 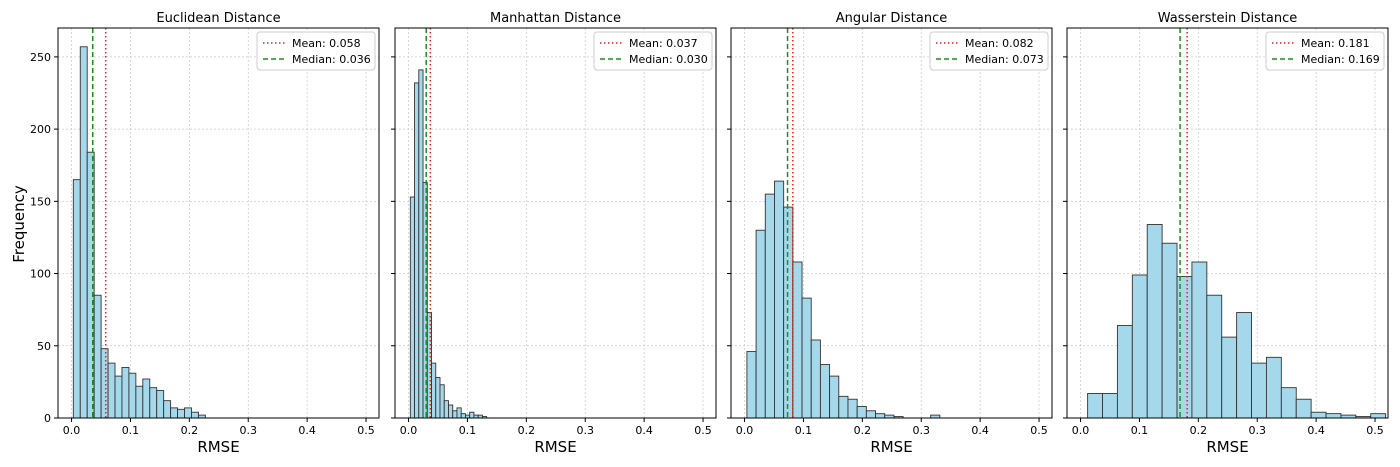 What do you see at coordinates (668, 59) in the screenshot?
I see `legend-median-label: Median: 0.030` at bounding box center [668, 59].